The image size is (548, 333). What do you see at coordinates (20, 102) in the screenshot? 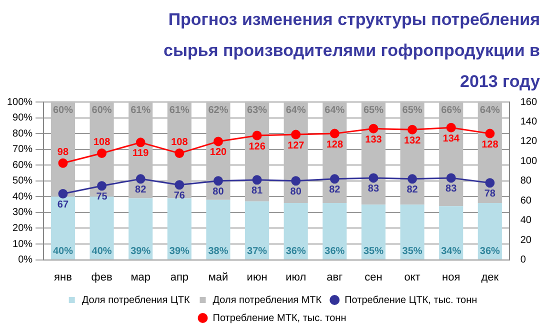
I see `y-tick-label: 100%` at bounding box center [20, 102].